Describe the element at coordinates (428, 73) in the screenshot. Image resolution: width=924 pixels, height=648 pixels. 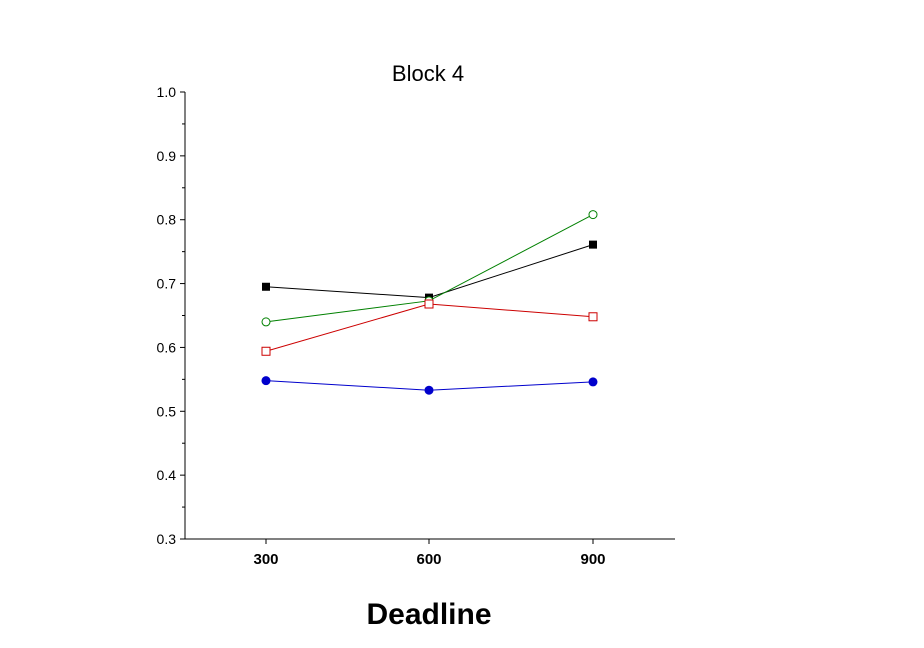
I see `chart-title: Block 4` at that location.